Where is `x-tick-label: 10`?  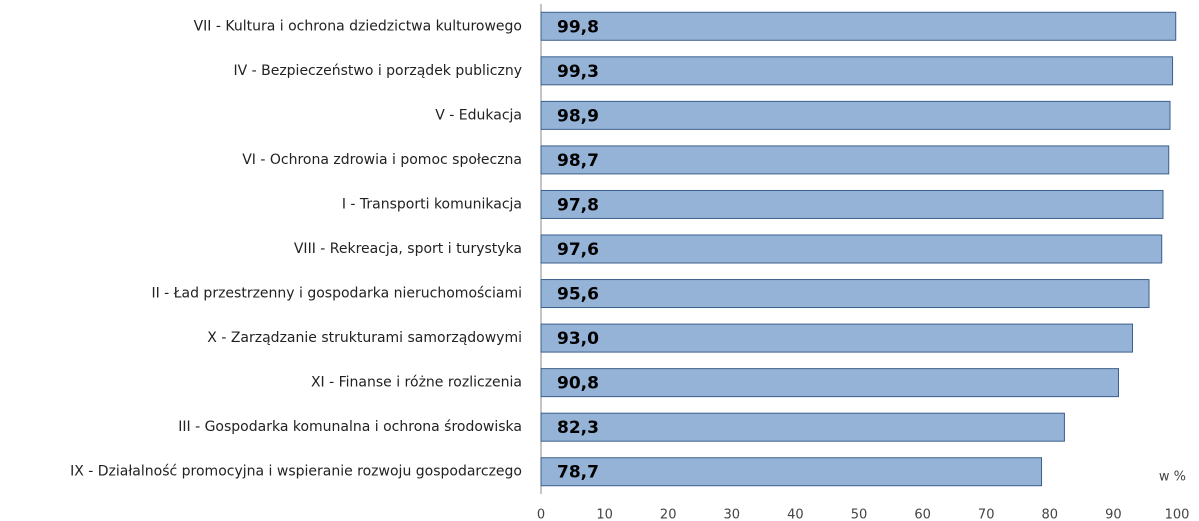
x-tick-label: 10 is located at coordinates (604, 514).